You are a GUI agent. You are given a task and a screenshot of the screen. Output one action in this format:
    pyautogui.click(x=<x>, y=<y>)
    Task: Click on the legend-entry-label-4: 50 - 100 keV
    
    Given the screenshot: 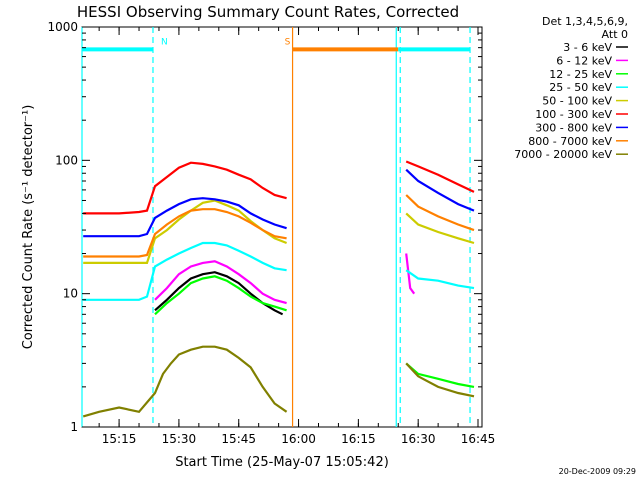 What is the action you would take?
    pyautogui.click(x=577, y=101)
    